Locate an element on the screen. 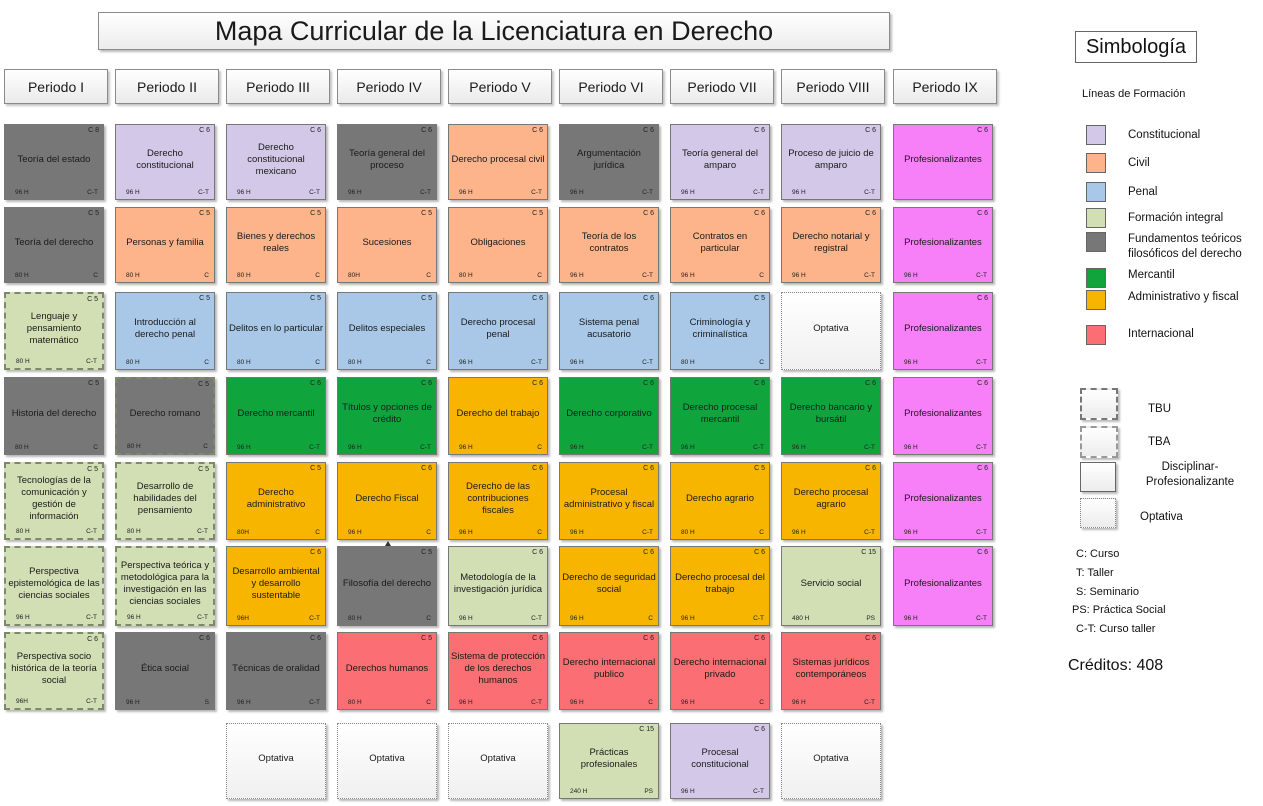 The image size is (1263, 806). marker-triangle is located at coordinates (388, 543).